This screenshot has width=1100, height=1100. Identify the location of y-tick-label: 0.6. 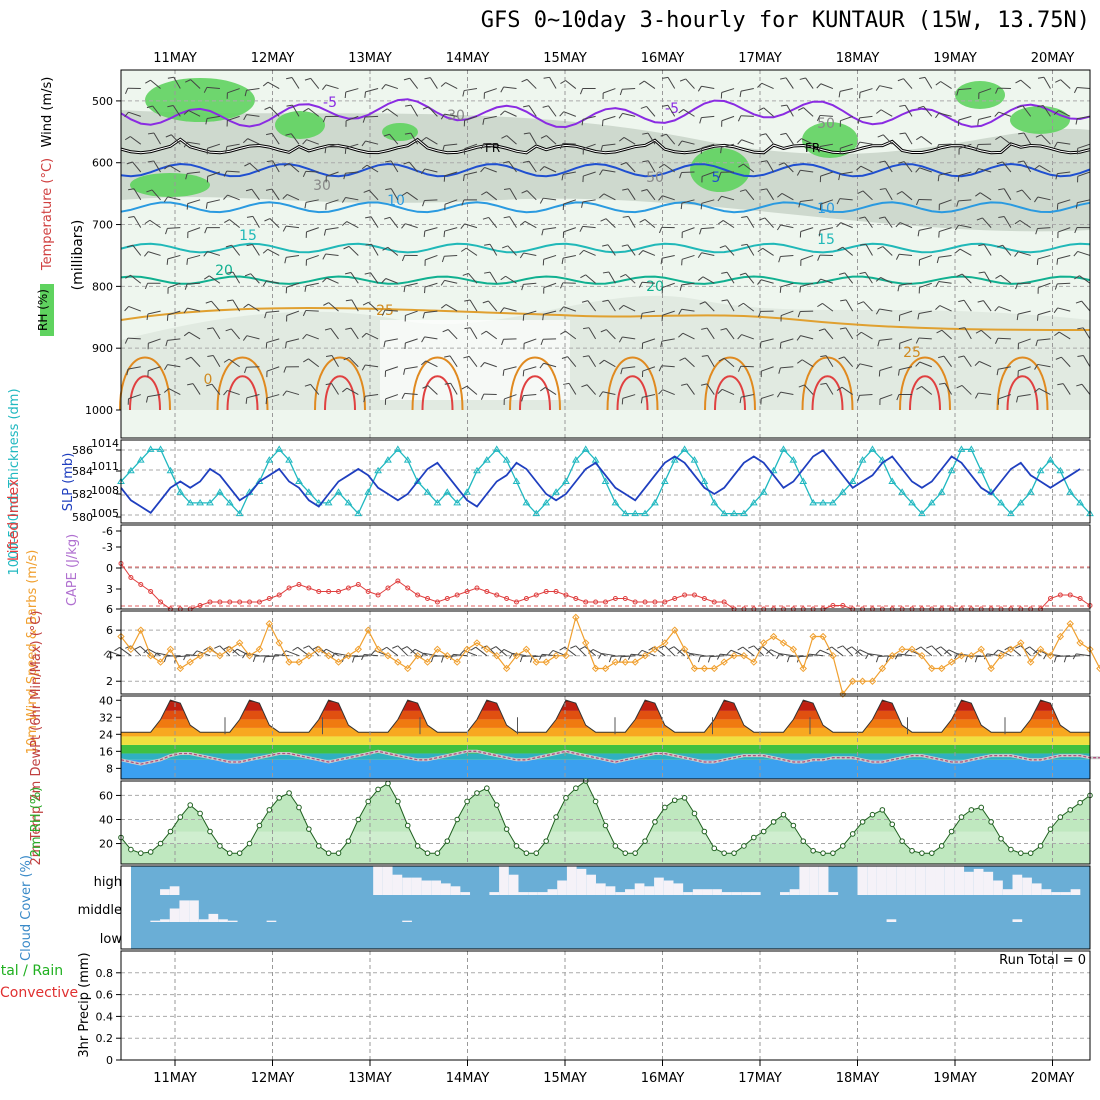
(105, 995).